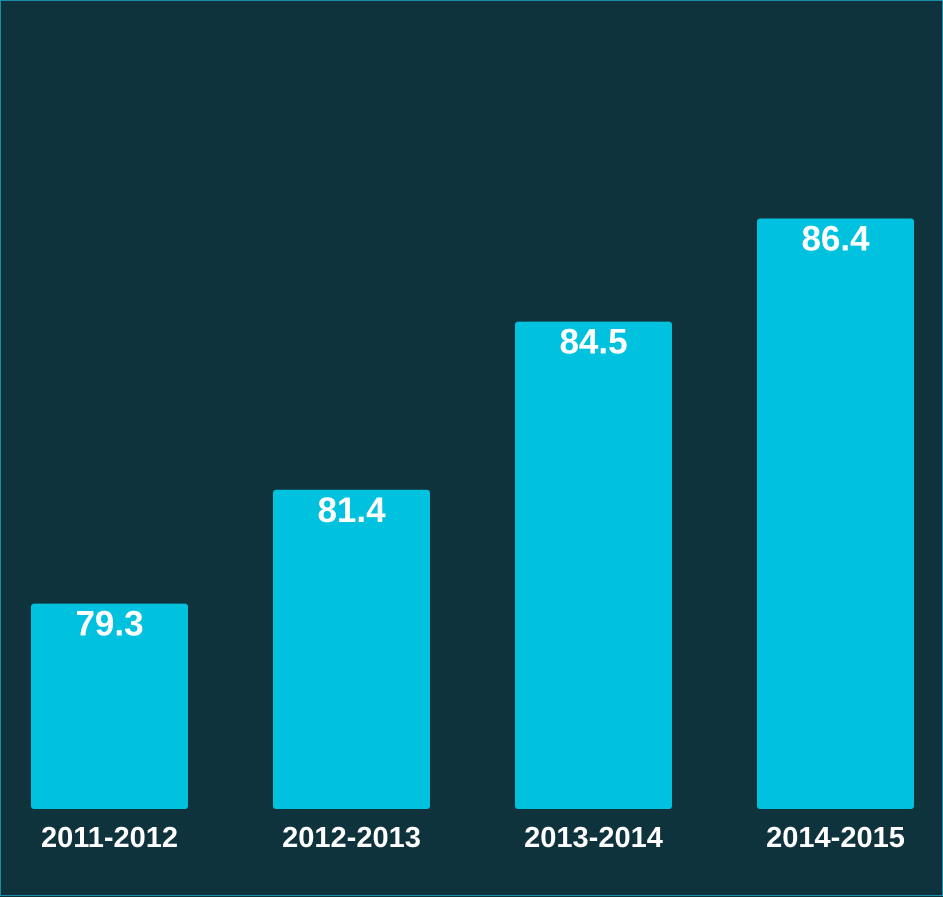  I want to click on bar-2012-2013, so click(351, 649).